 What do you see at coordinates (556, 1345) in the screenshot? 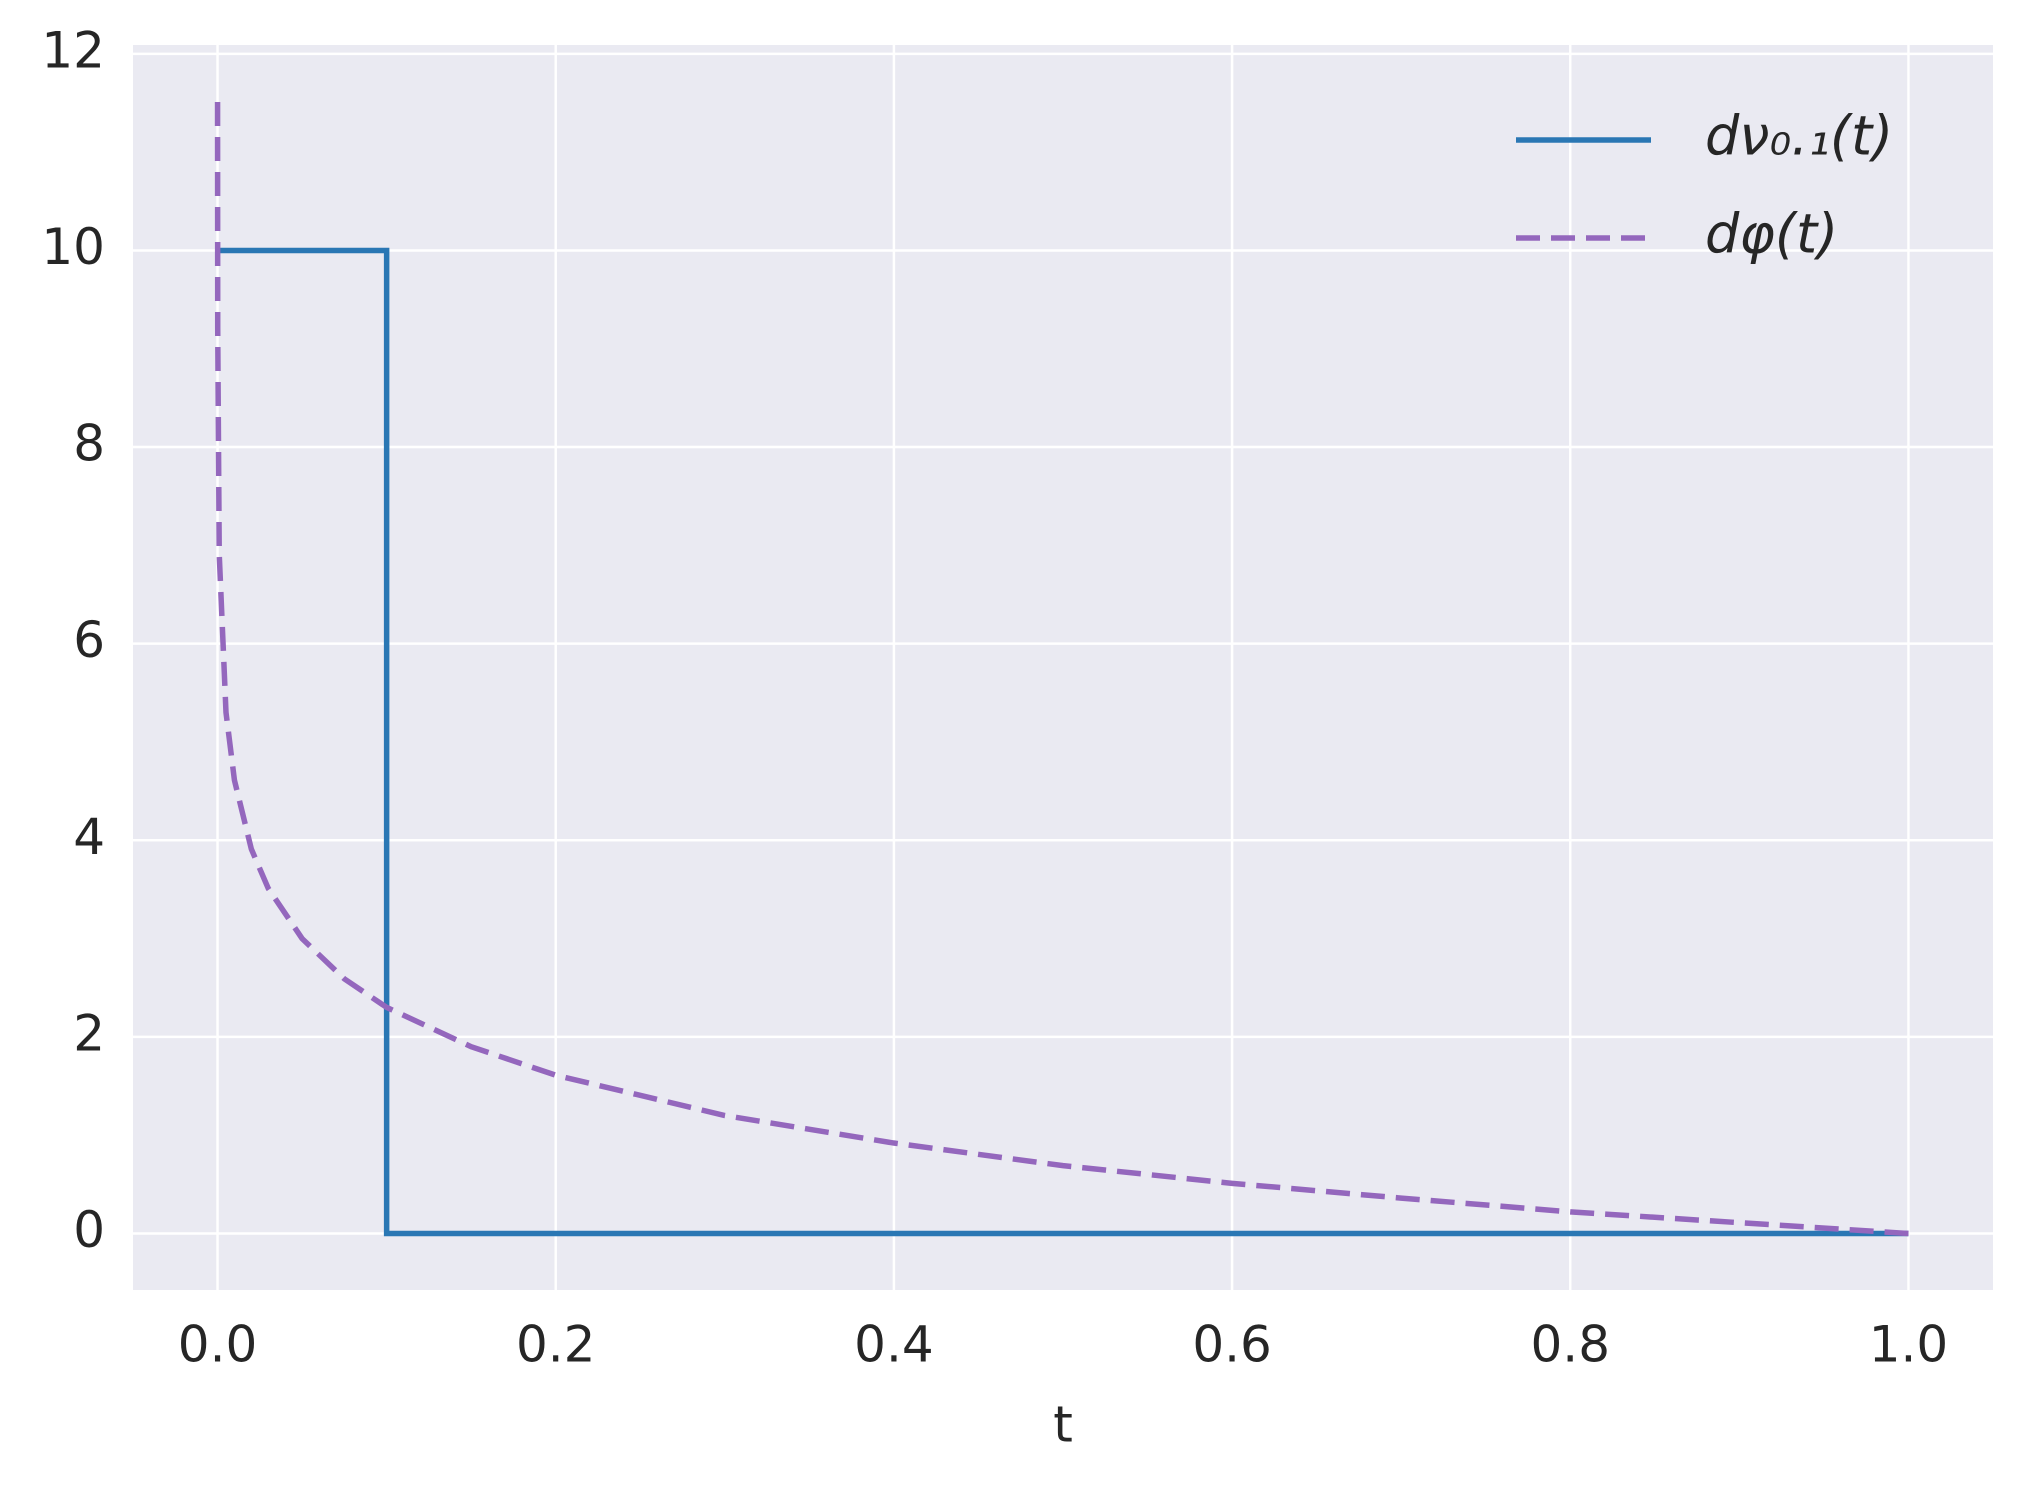
I see `x-tick-label: 0.2` at bounding box center [556, 1345].